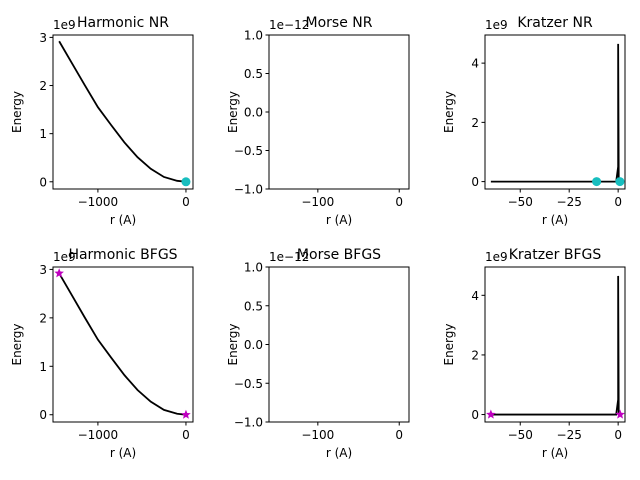 This screenshot has width=640, height=480. I want to click on subplot-2: −50 −25 0 0 2 4 Kratzer NR 1e9 r (A) Energy, so click(534, 121).